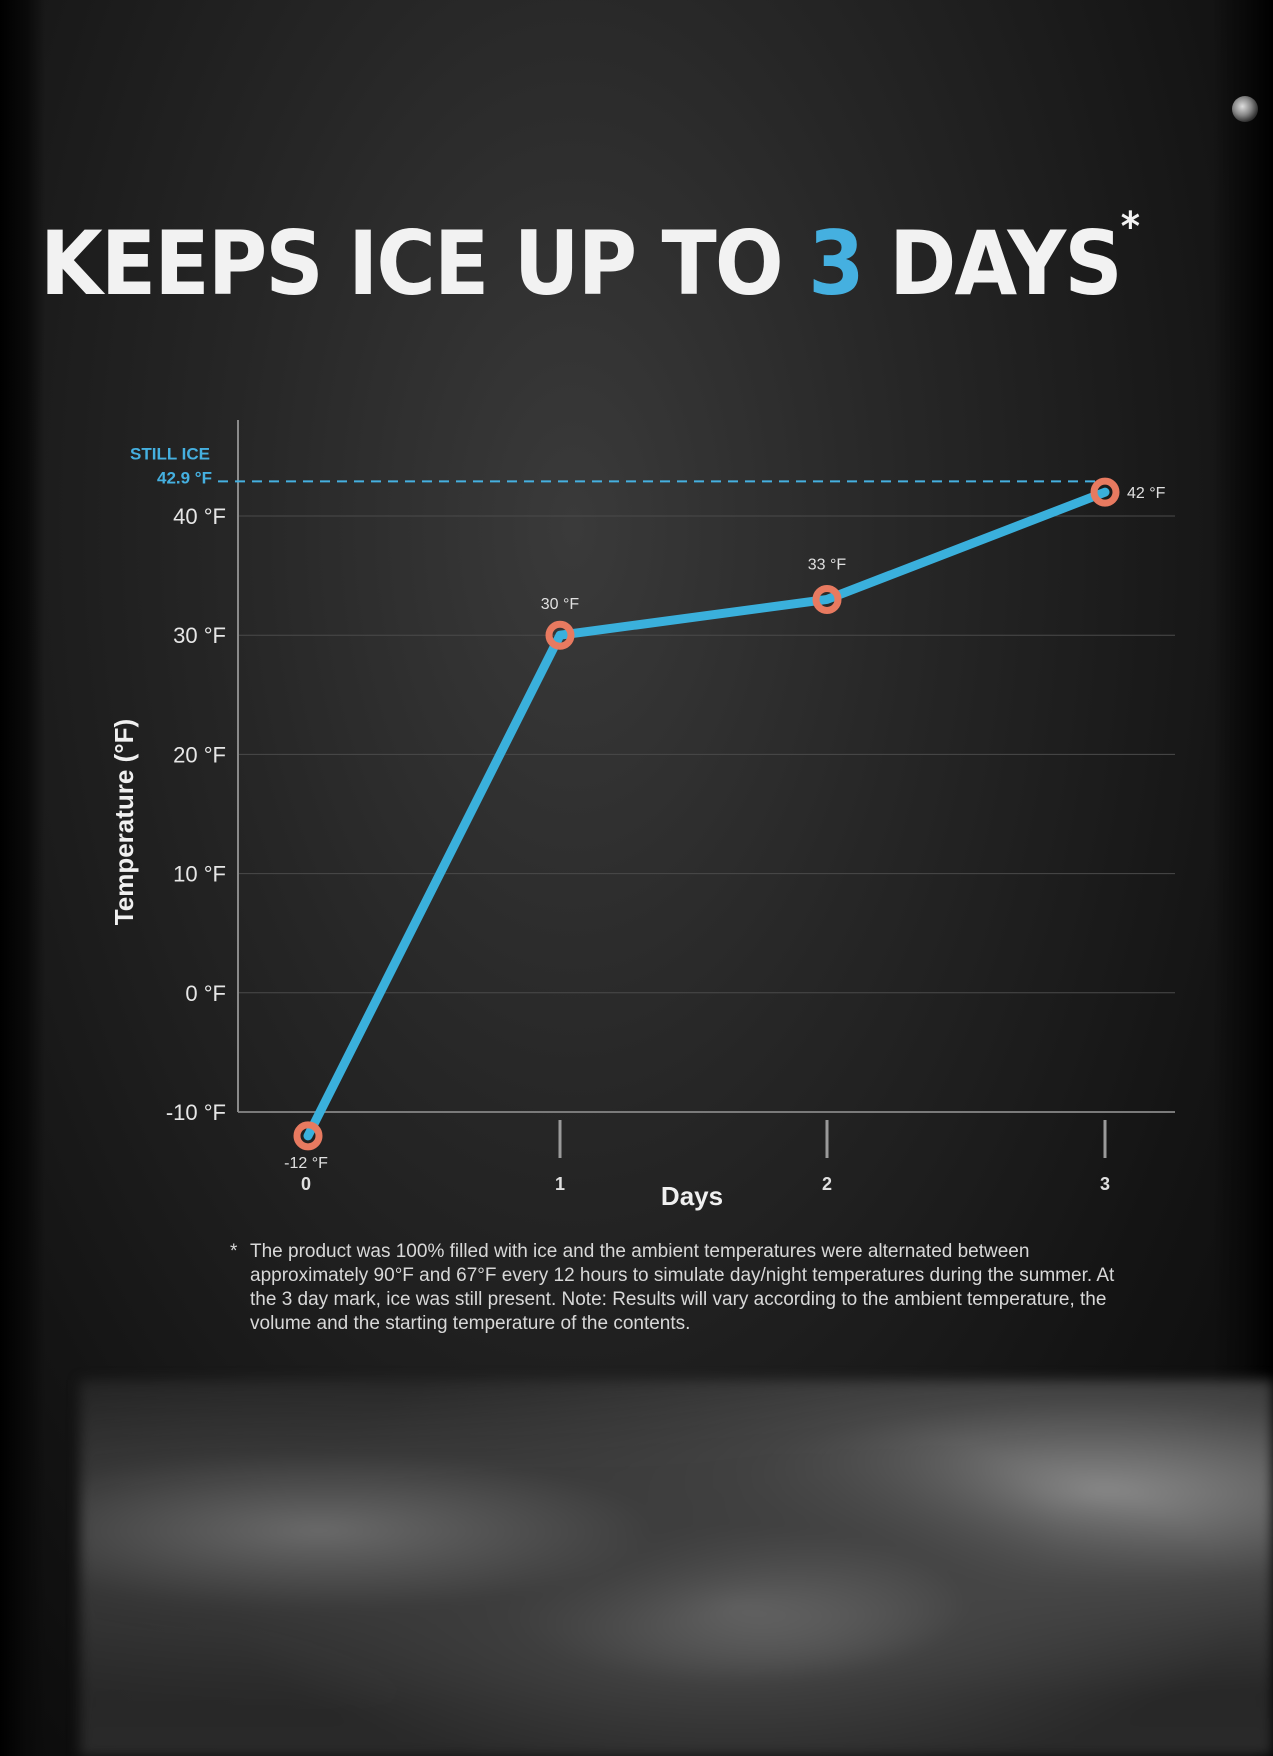 This screenshot has width=1273, height=1756. I want to click on x-tick-label: 2, so click(827, 1184).